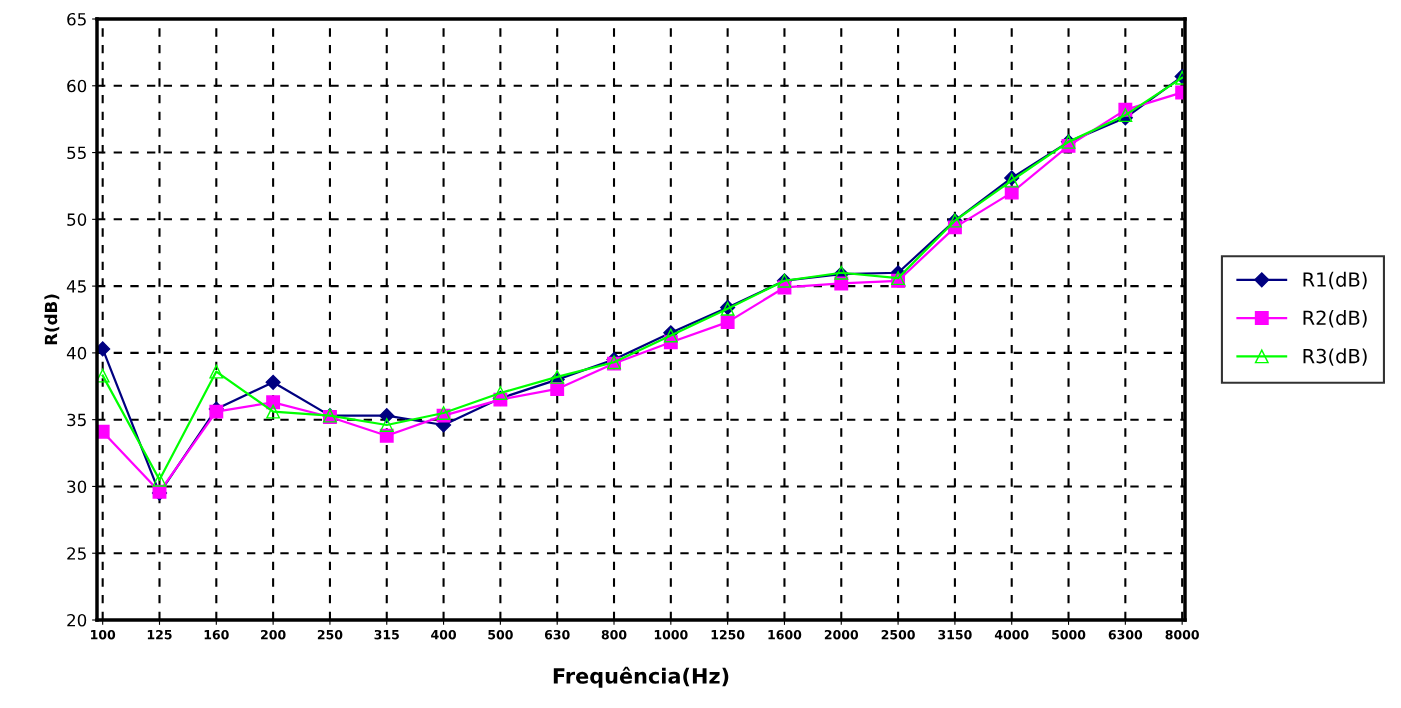  I want to click on x-tick-label: 125, so click(159, 634).